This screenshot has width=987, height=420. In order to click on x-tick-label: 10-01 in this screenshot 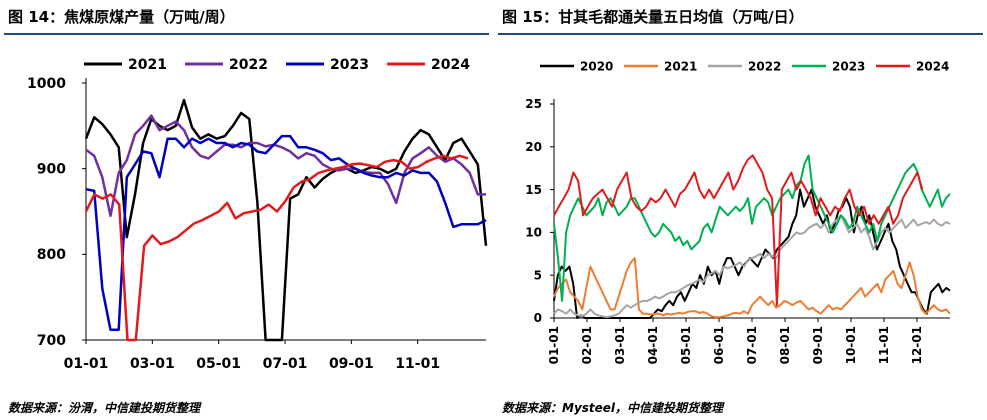, I will do `click(851, 345)`.